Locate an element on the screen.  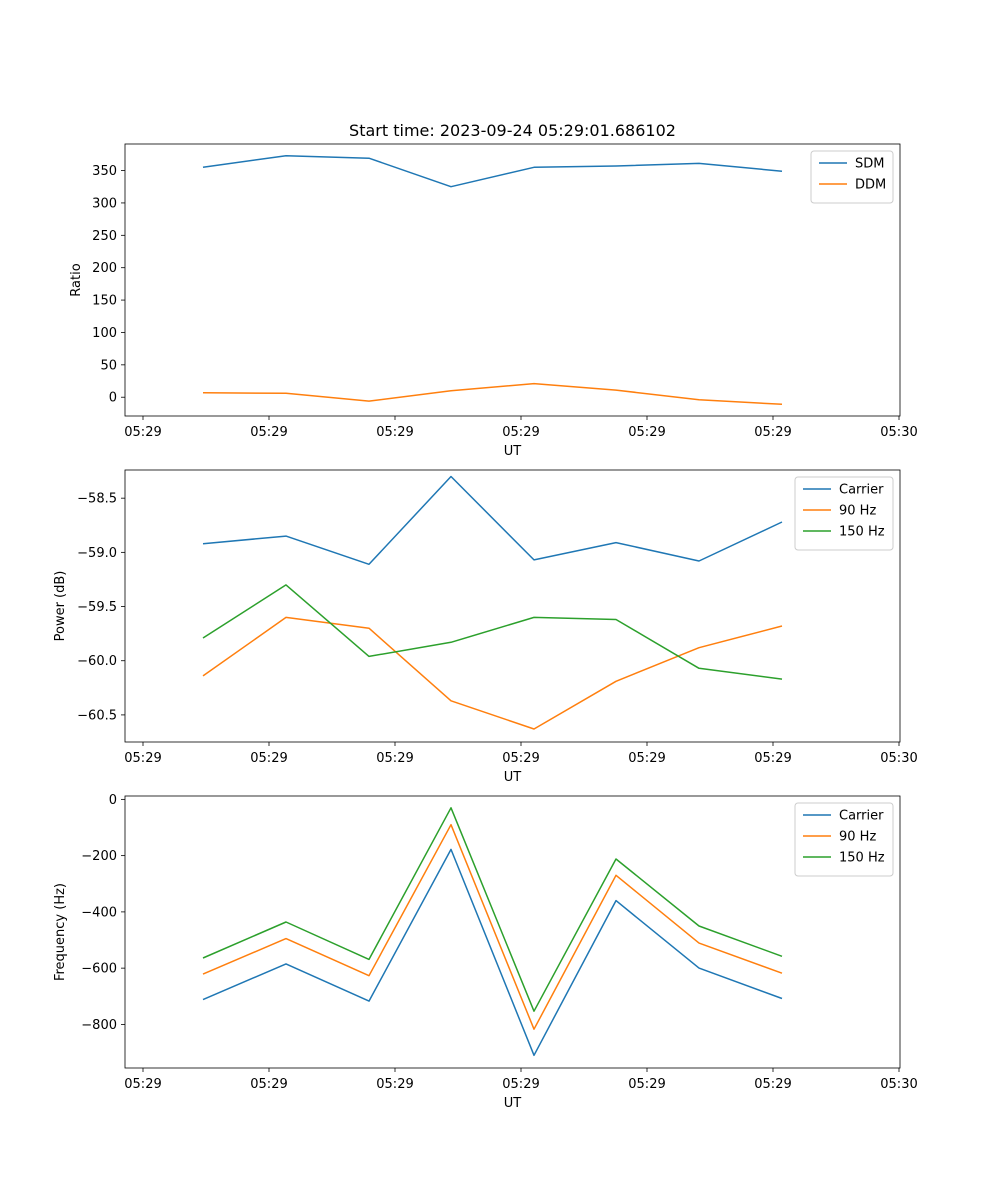
y-tick-label: −58.5 is located at coordinates (97, 499).